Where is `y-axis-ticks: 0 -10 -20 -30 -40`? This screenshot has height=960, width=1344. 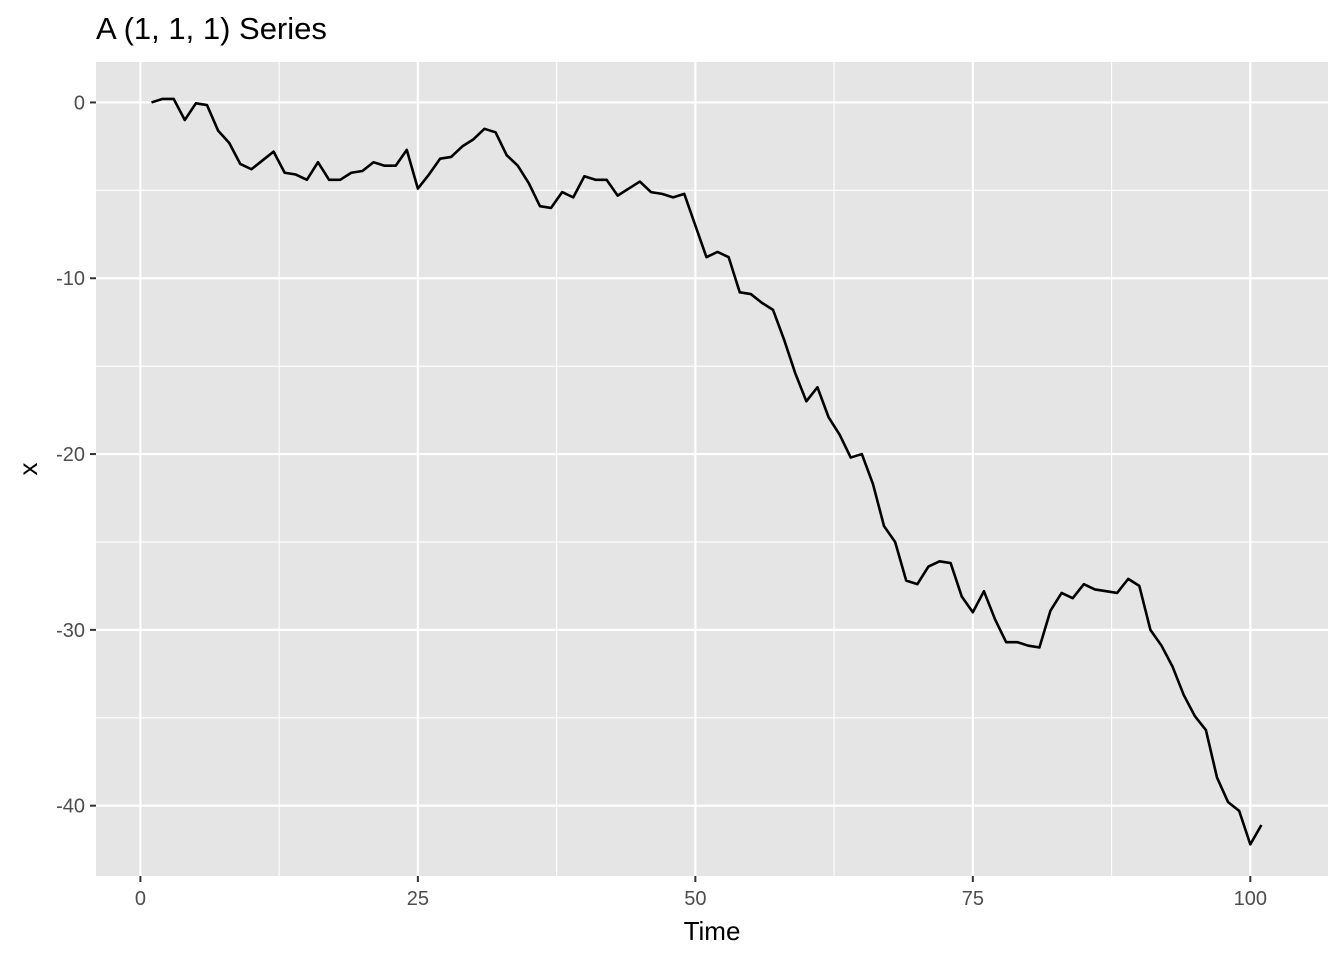 y-axis-ticks: 0 -10 -20 -30 -40 is located at coordinates (76, 455).